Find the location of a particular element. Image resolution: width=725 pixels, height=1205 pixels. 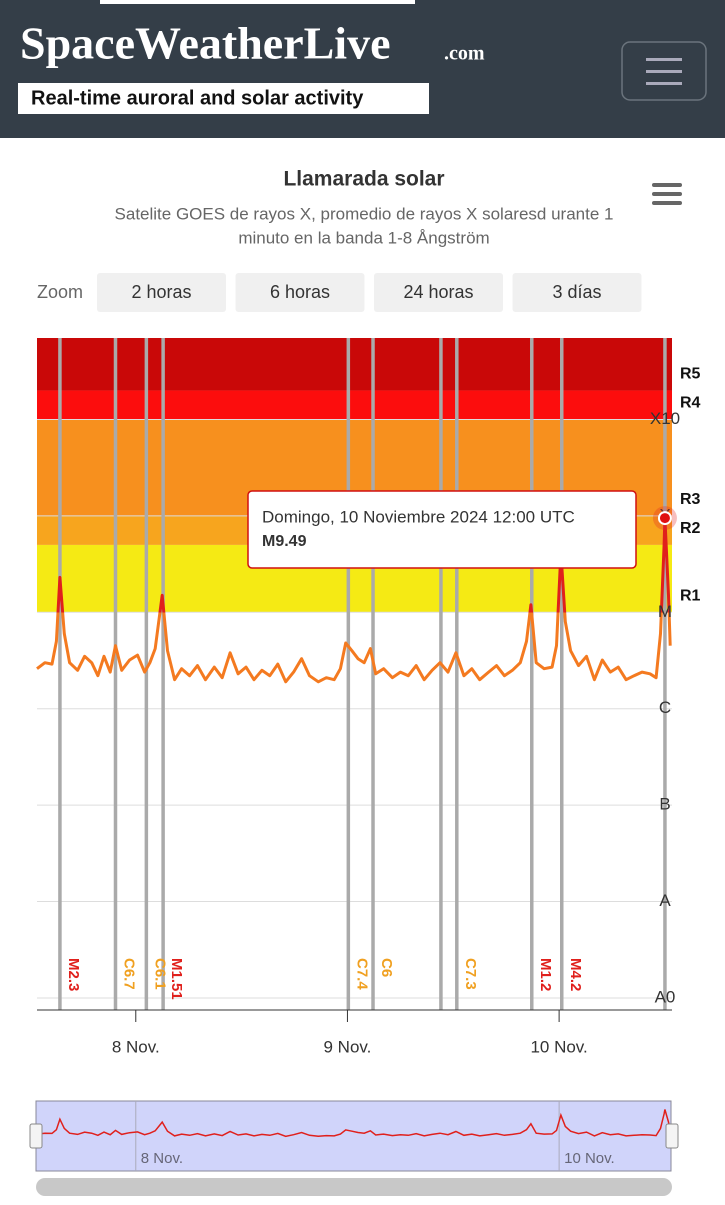

zoom-button-label: 24 horas is located at coordinates (438, 292).